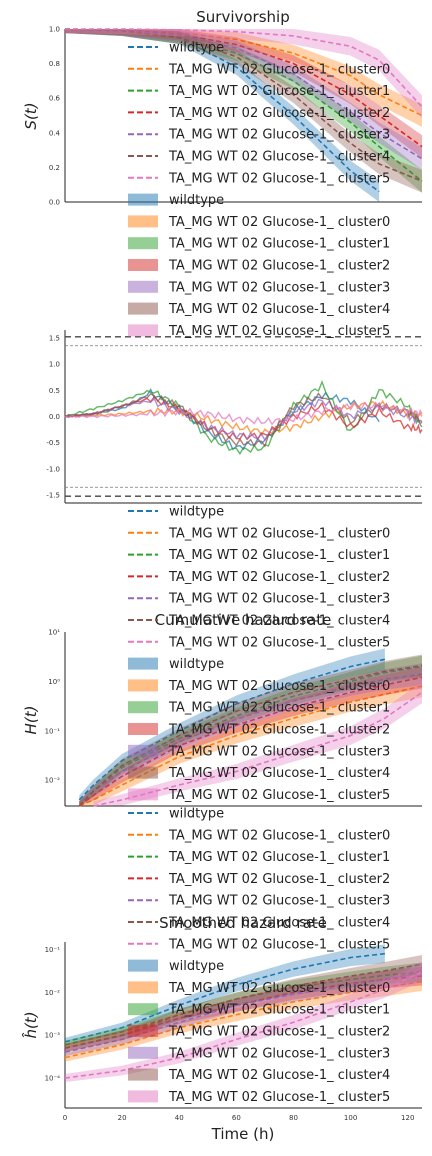 This screenshot has width=432, height=1156. I want to click on x-tick-label: 0, so click(65, 1118).